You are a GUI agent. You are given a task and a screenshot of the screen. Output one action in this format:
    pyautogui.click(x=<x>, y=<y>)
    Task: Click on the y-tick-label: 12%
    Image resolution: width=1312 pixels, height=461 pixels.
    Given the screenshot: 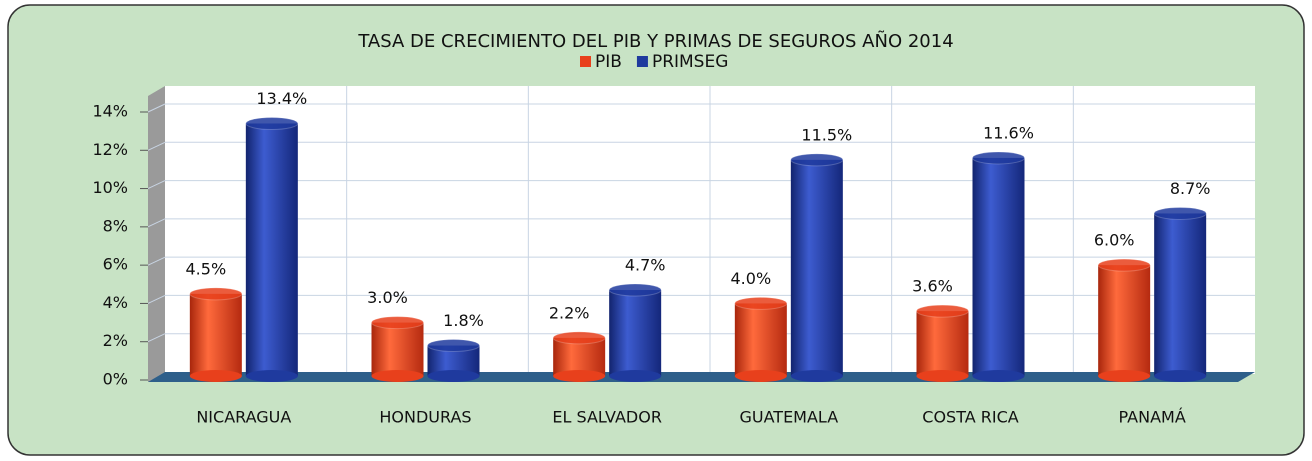 What is the action you would take?
    pyautogui.click(x=110, y=149)
    